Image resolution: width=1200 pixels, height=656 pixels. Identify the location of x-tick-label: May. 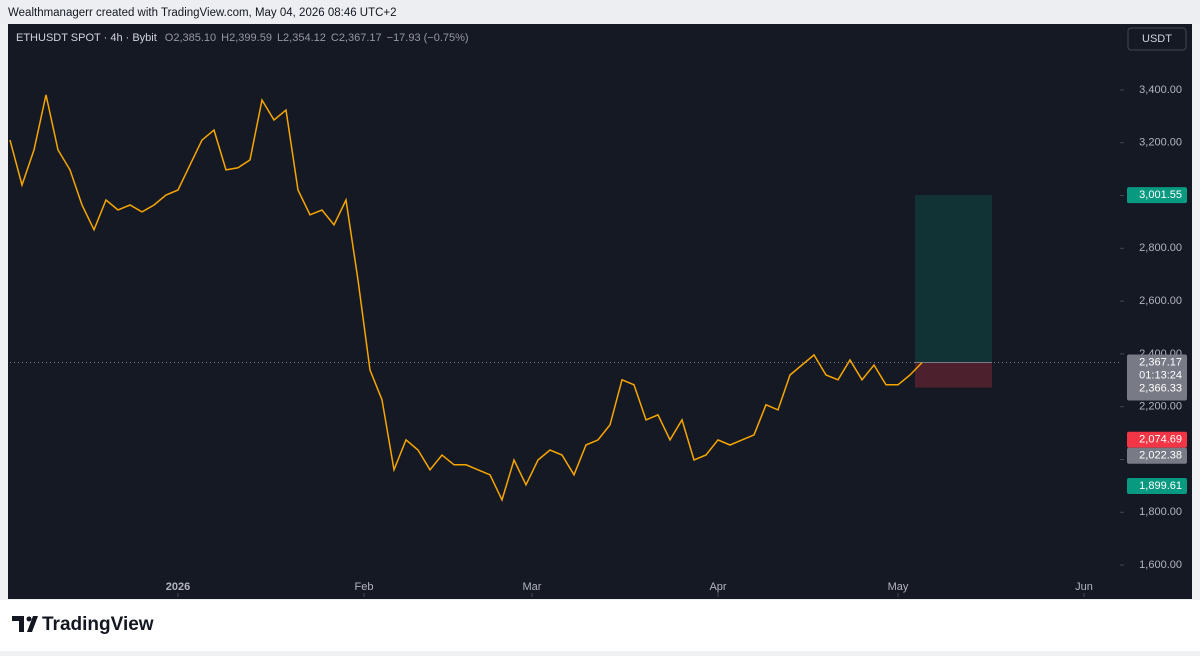
(898, 587).